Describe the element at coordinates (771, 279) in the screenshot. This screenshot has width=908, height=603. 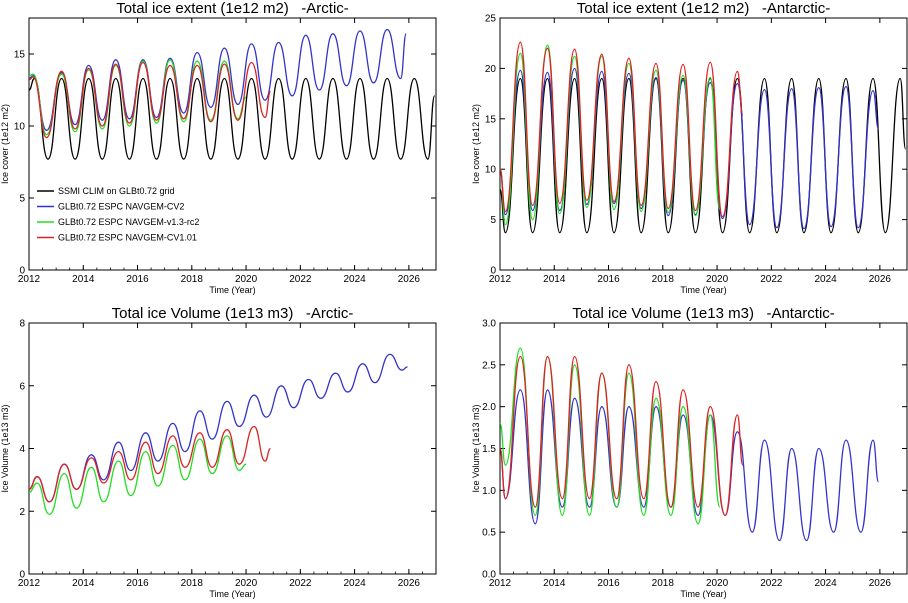
I see `antarctic-extent-x-tick-label: 2022` at that location.